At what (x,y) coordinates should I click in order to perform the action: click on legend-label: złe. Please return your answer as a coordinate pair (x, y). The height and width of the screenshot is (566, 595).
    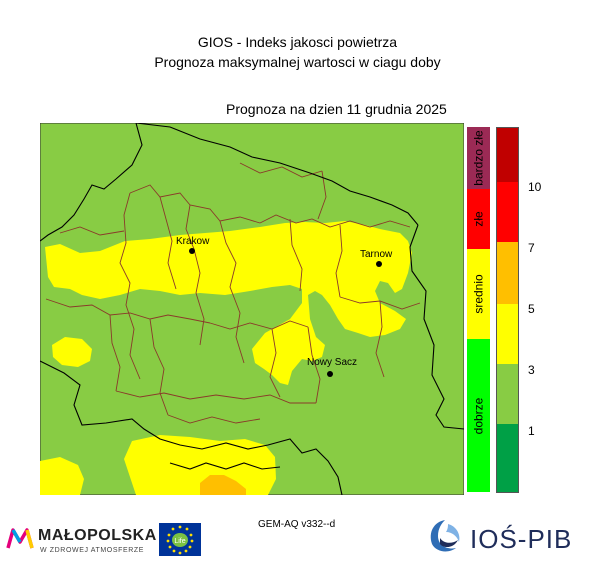
    Looking at the image, I should click on (478, 219).